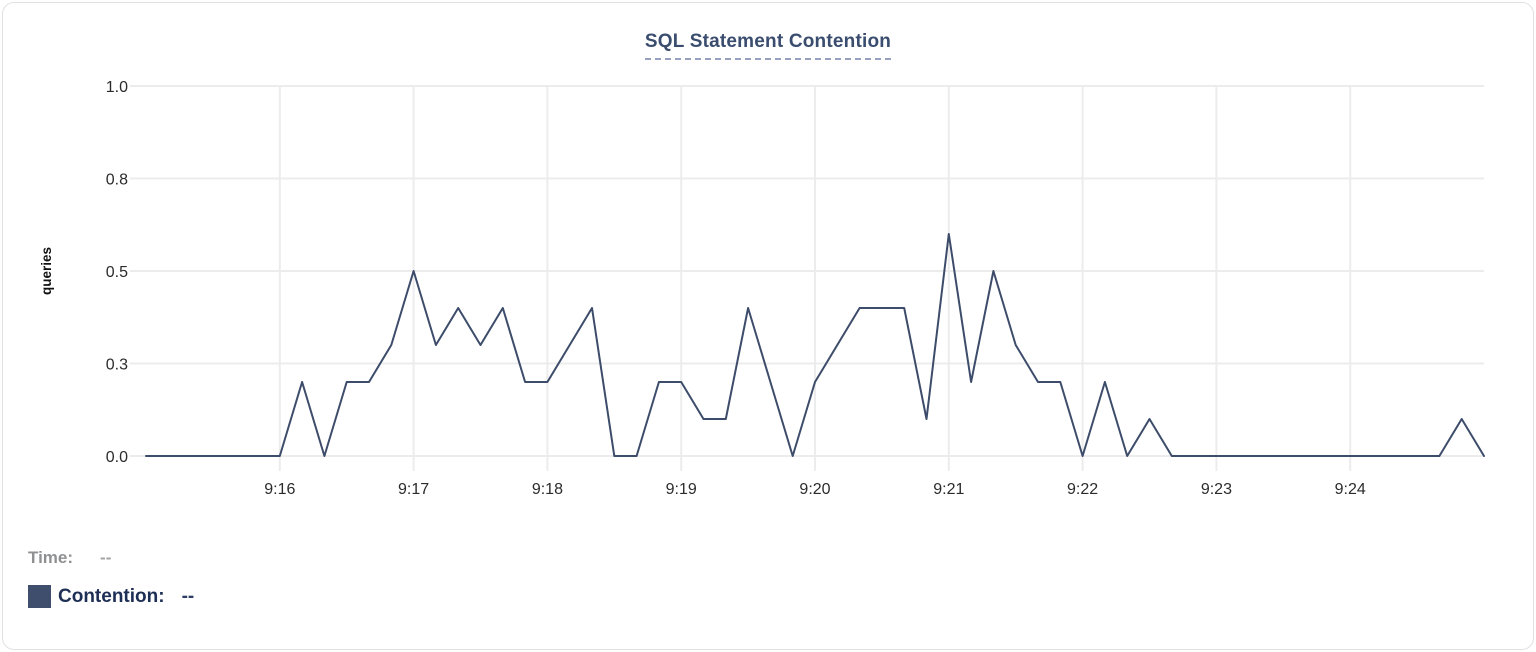 The image size is (1536, 652). I want to click on x-tick-label: 9:24, so click(1350, 489).